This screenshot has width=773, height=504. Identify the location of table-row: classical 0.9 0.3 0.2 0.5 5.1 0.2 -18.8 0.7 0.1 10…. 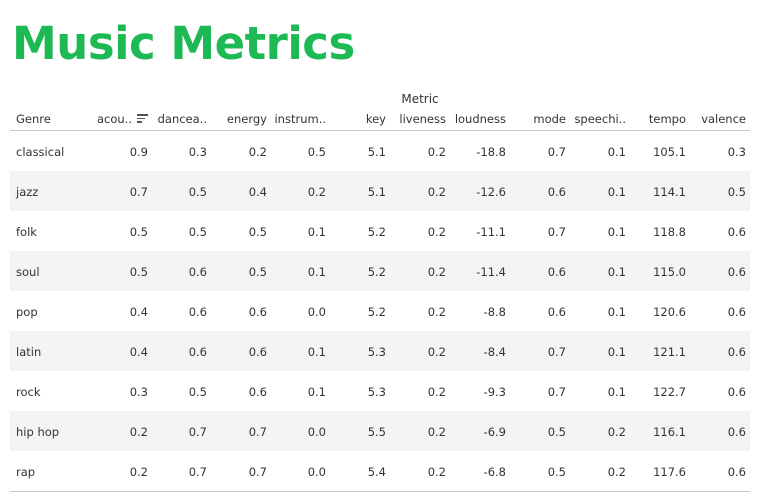
(380, 151).